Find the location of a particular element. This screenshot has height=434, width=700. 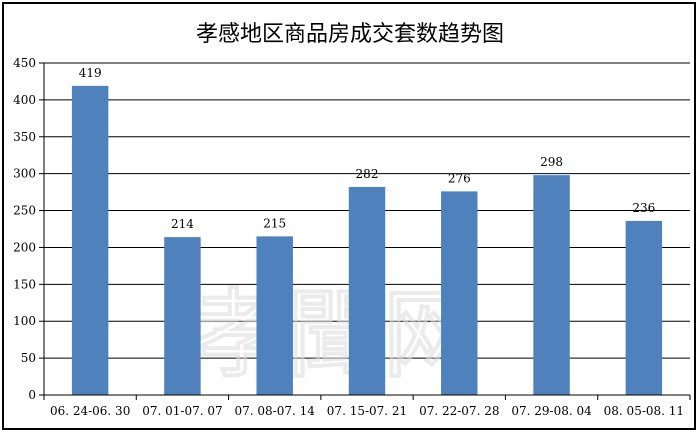

y-tick-label: 150 is located at coordinates (24, 284).